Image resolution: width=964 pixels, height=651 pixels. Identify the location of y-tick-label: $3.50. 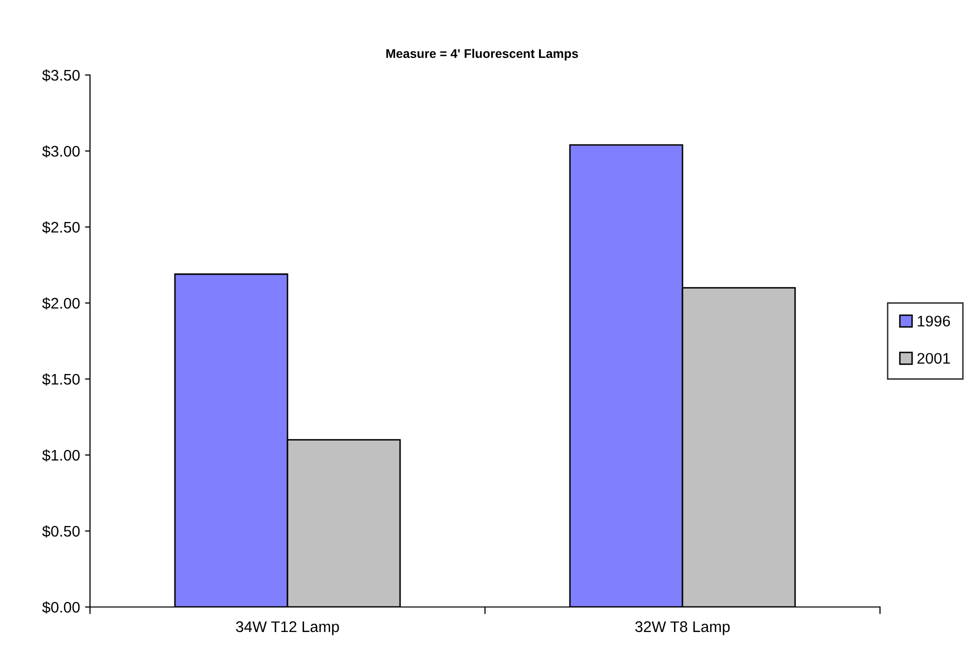
(61, 75).